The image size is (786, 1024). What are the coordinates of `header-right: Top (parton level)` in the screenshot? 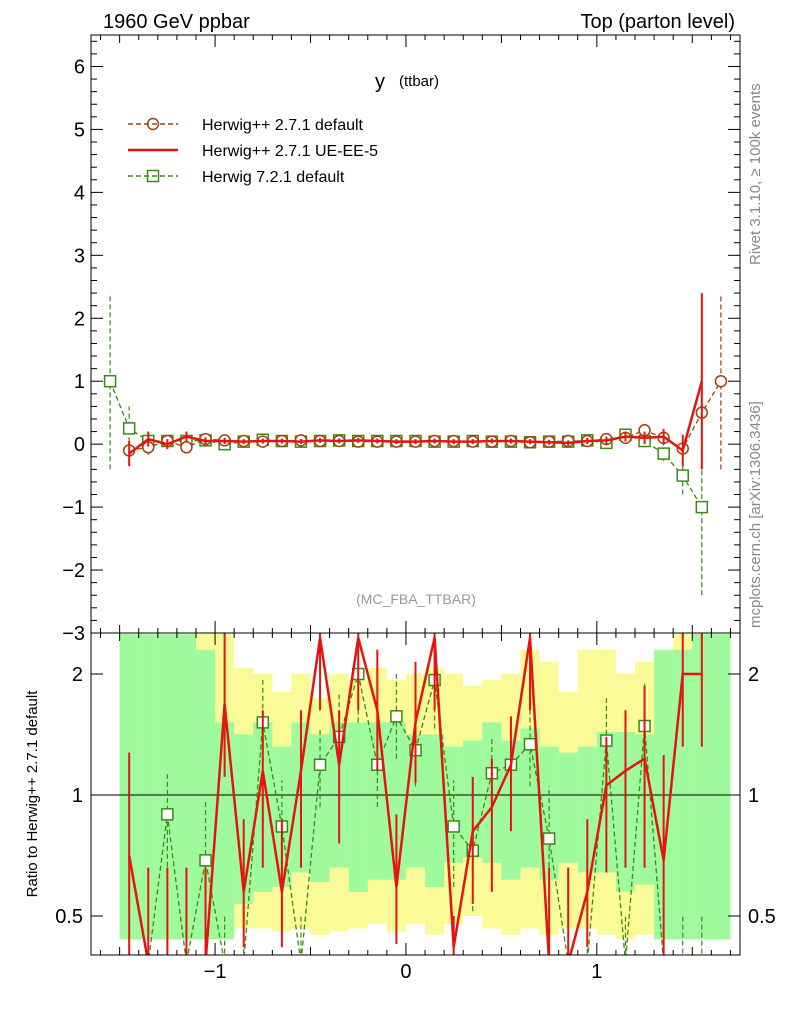 It's located at (657, 22).